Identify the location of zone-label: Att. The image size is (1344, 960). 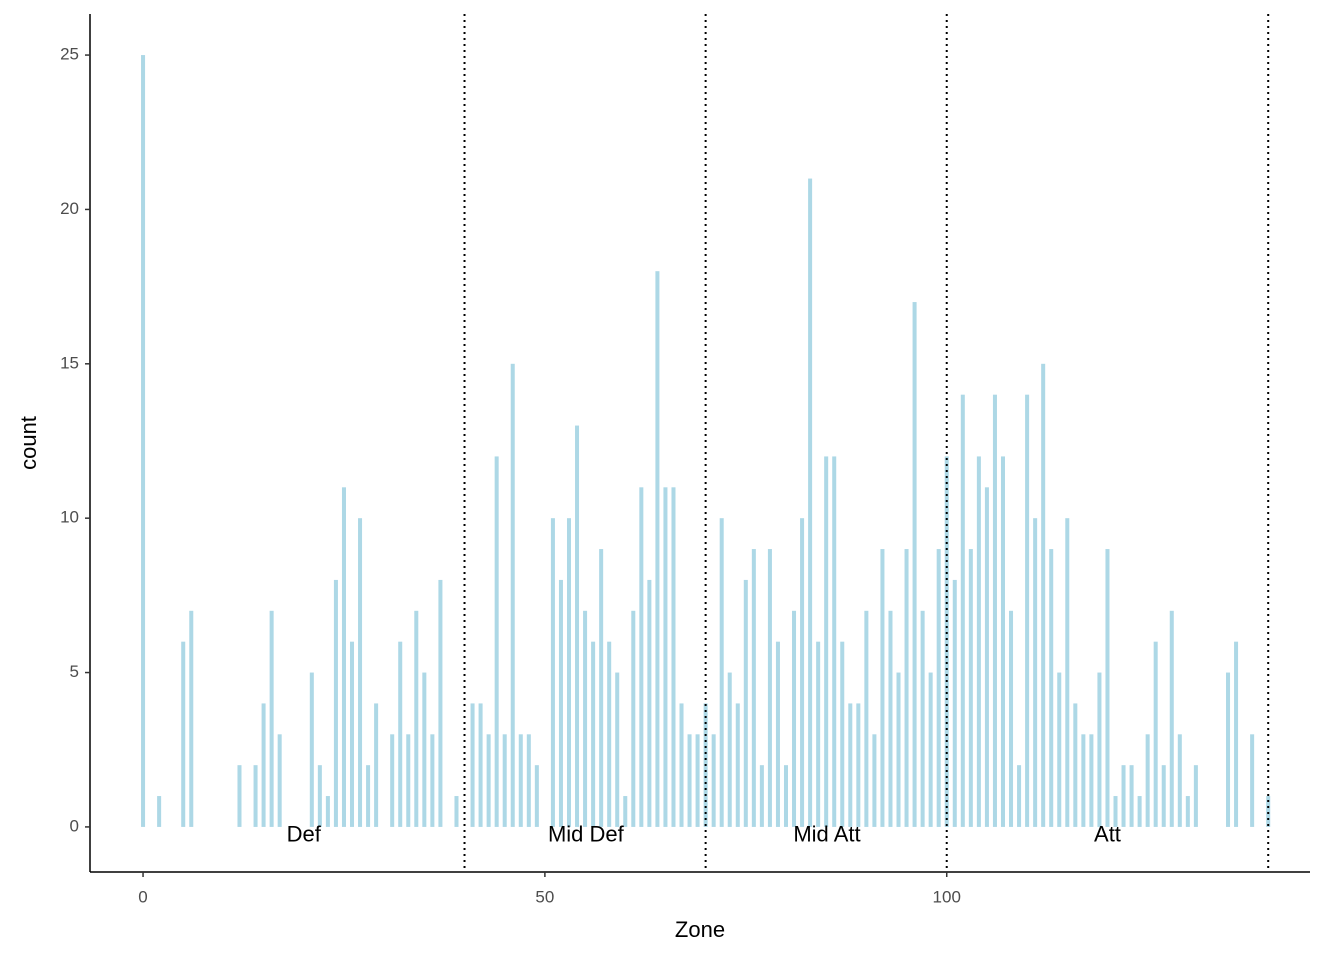
(1107, 834).